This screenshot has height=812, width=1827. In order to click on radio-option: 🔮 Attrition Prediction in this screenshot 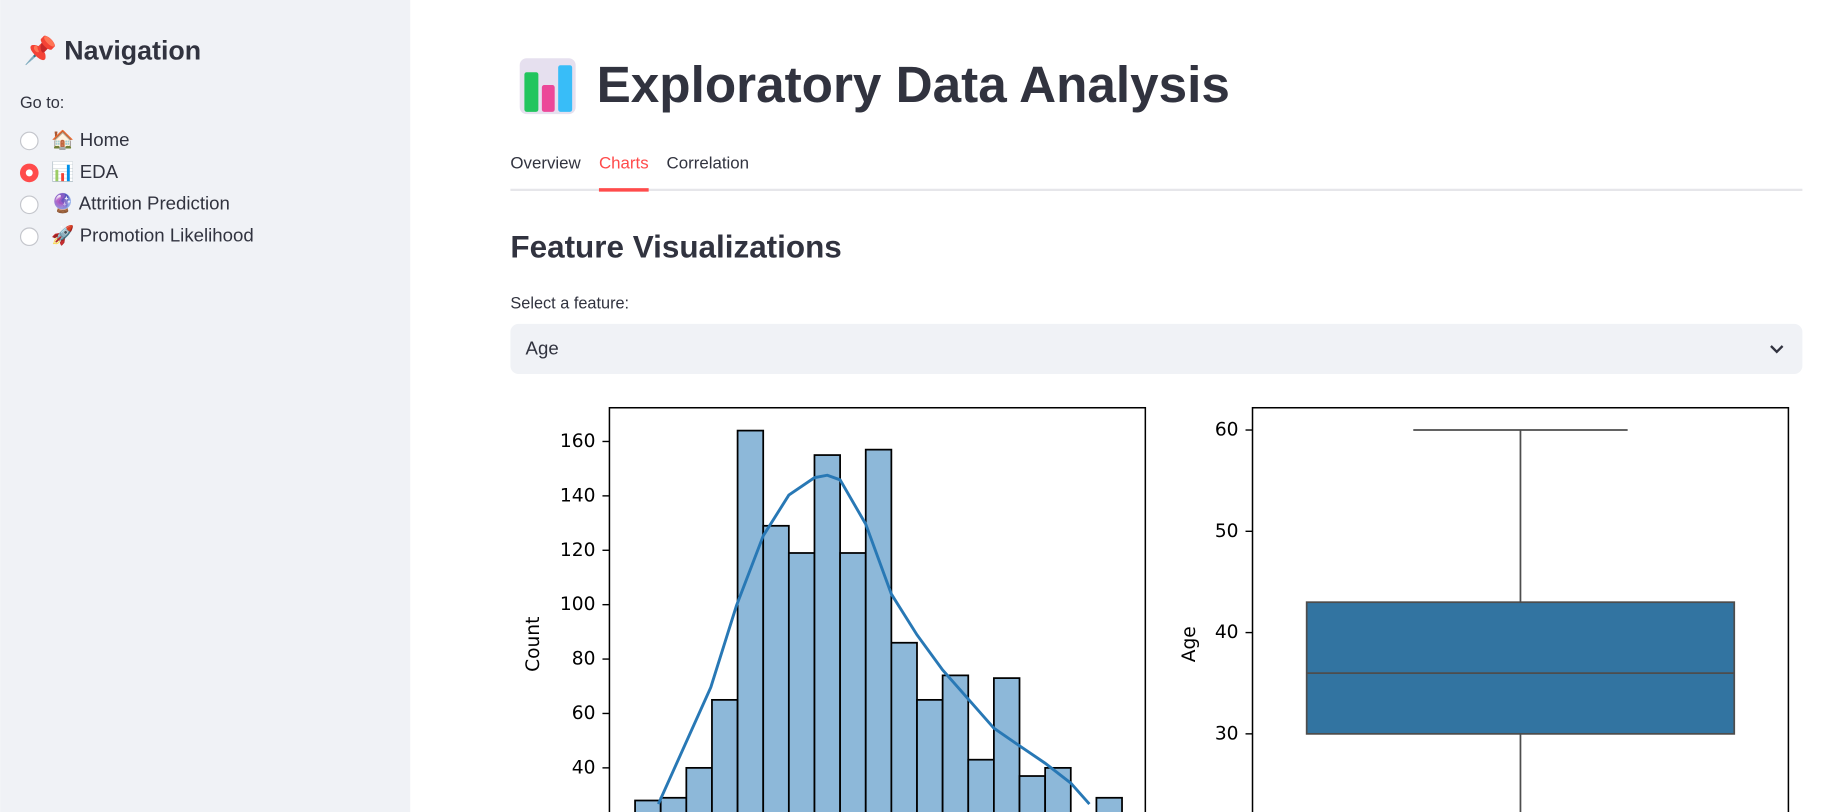, I will do `click(124, 204)`.